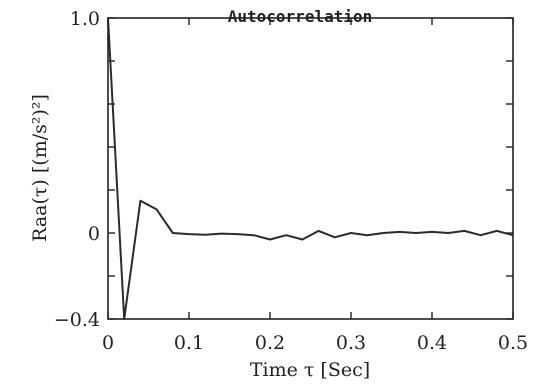 Image resolution: width=537 pixels, height=385 pixels. Describe the element at coordinates (270, 343) in the screenshot. I see `x-tick-label: 0.2` at that location.